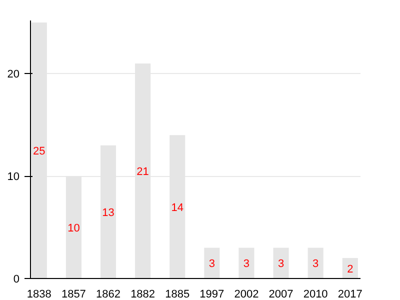  What do you see at coordinates (16, 280) in the screenshot?
I see `y-tick-label: 0` at bounding box center [16, 280].